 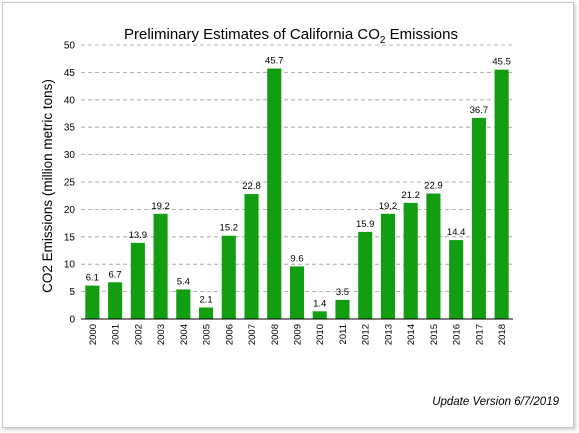 I want to click on y-axis-ticks: 0 5 10 15 20 25 30 35 40 45 50, so click(x=70, y=183).